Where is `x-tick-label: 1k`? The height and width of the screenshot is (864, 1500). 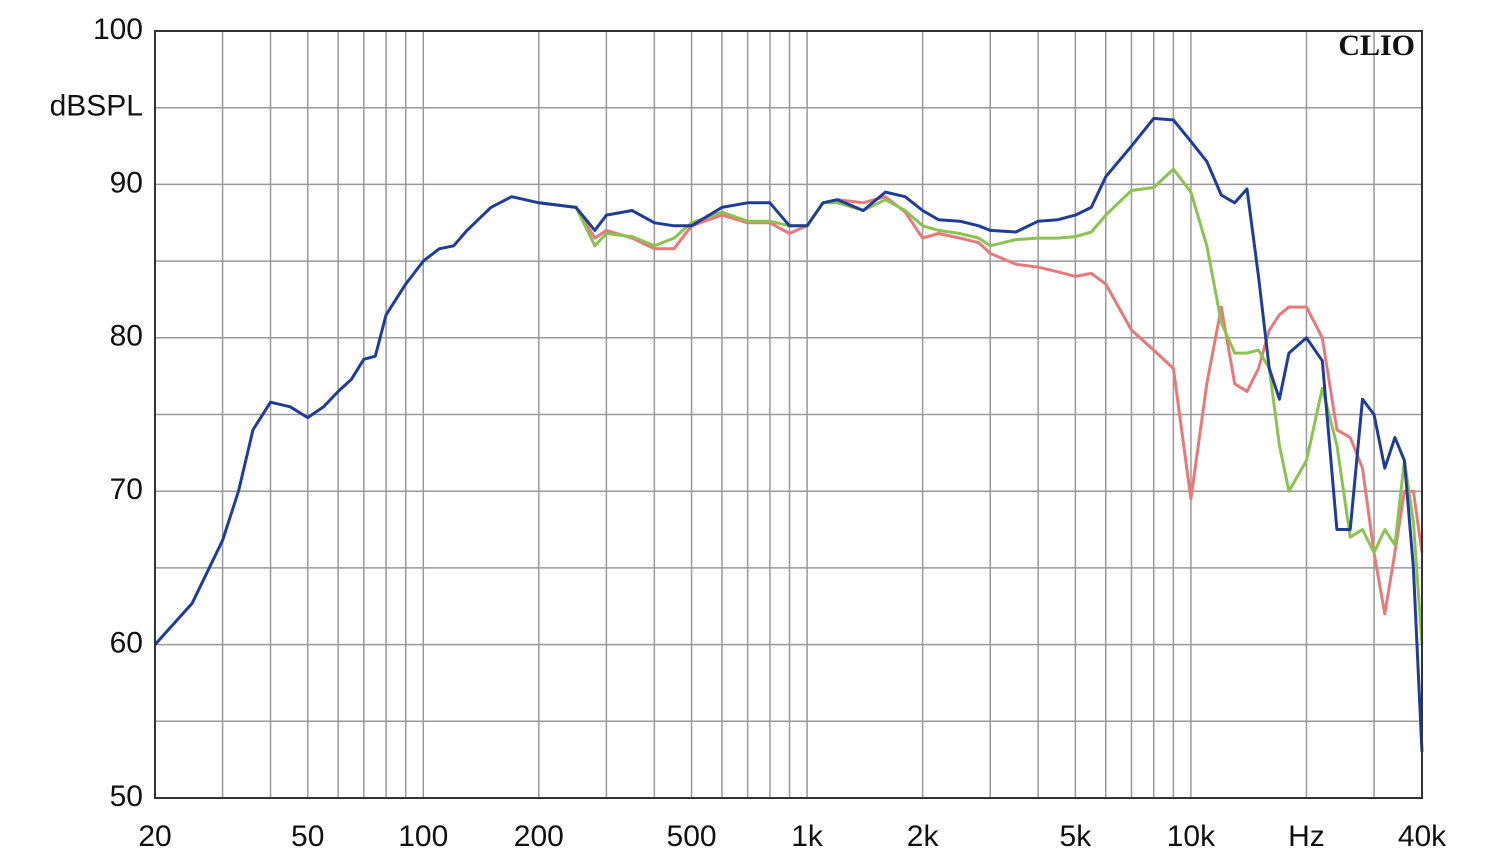
x-tick-label: 1k is located at coordinates (807, 836).